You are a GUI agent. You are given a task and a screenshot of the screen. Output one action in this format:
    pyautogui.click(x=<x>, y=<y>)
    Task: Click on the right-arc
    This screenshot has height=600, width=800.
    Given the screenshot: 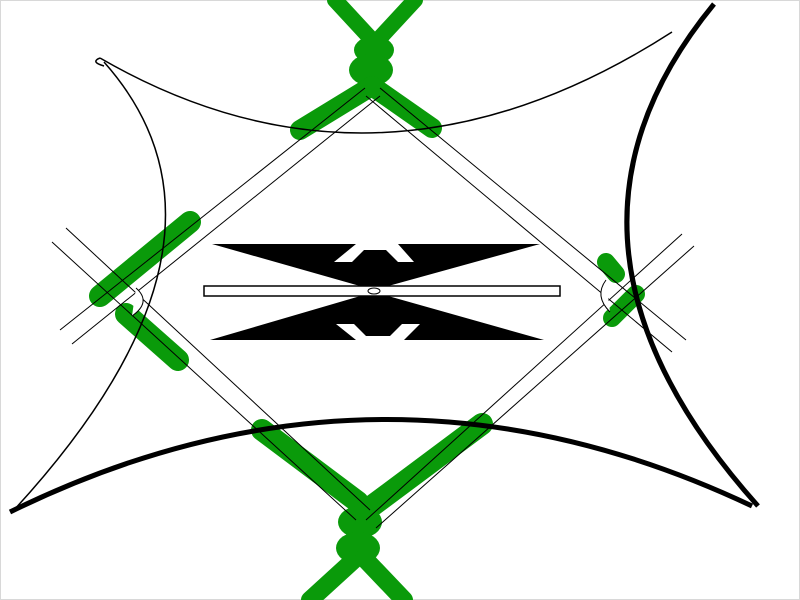 What is the action you would take?
    pyautogui.click(x=692, y=255)
    